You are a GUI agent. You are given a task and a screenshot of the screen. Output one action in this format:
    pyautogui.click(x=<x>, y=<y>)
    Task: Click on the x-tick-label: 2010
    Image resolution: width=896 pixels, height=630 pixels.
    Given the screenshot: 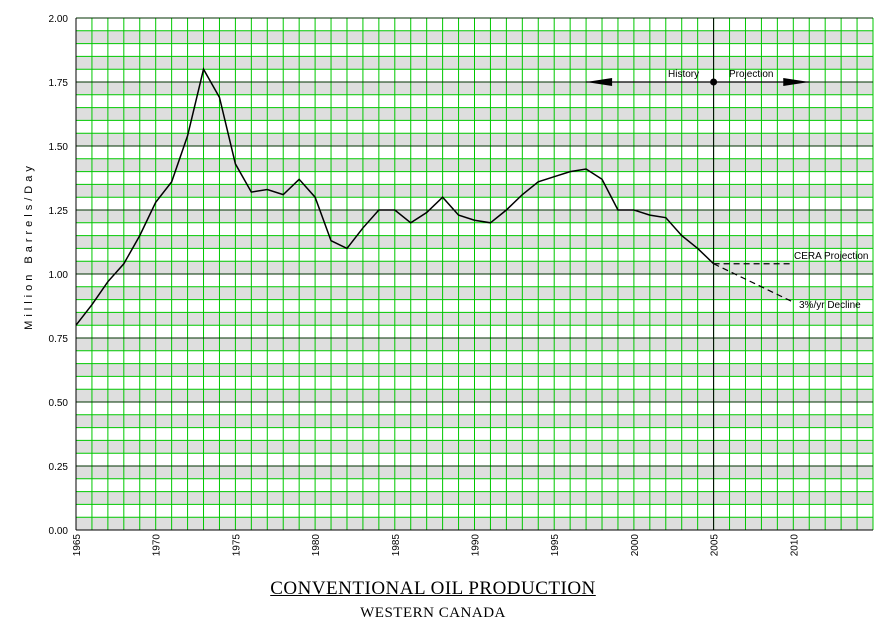 What is the action you would take?
    pyautogui.click(x=794, y=545)
    